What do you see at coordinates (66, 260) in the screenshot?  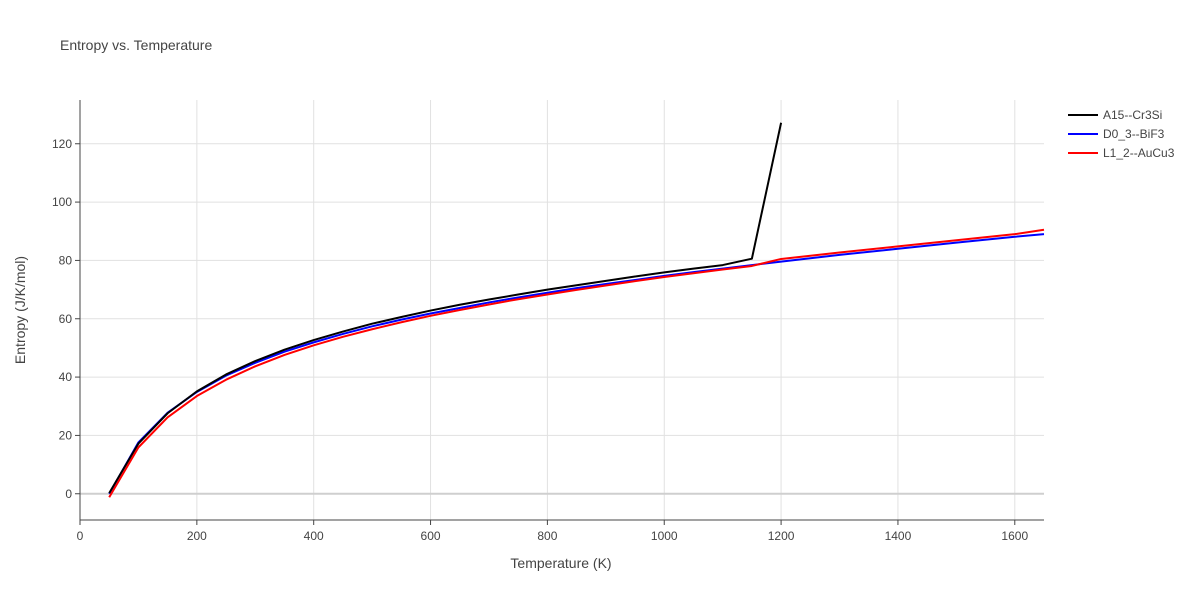 I see `y-tick-label: 80` at bounding box center [66, 260].